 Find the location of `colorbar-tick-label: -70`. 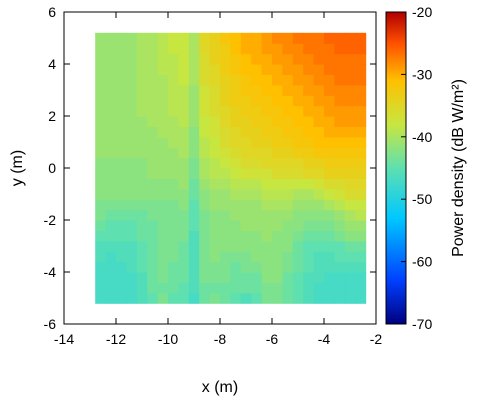

colorbar-tick-label: -70 is located at coordinates (422, 324).